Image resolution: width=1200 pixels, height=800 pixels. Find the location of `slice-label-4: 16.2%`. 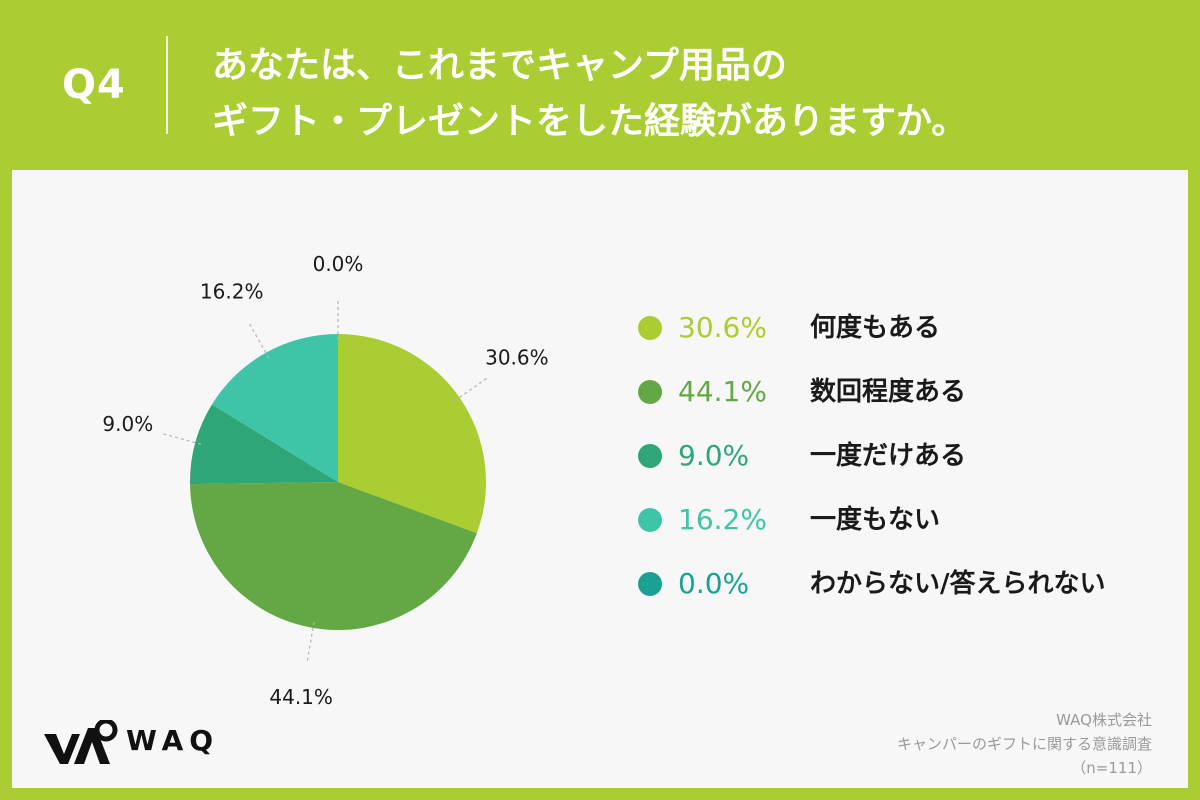

slice-label-4: 16.2% is located at coordinates (232, 292).